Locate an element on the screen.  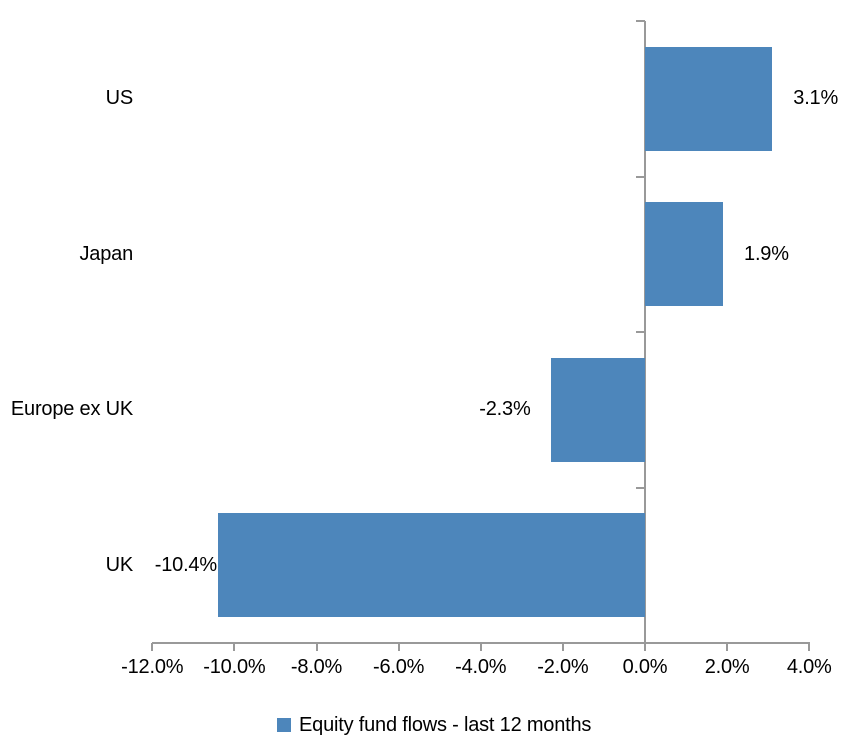
category-label: Japan is located at coordinates (106, 253).